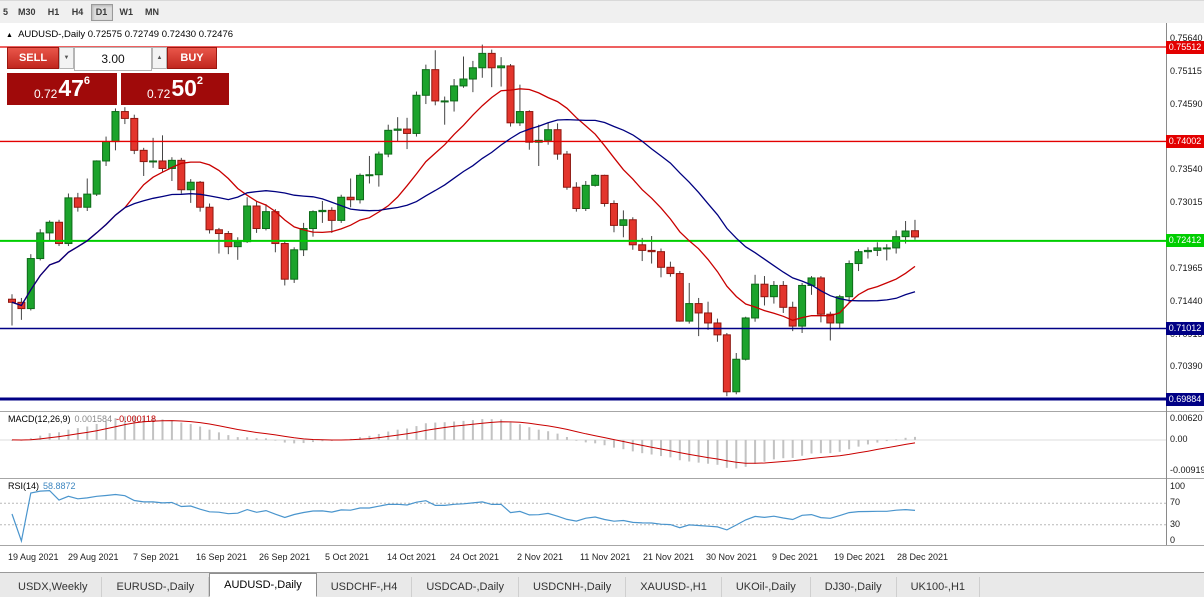  Describe the element at coordinates (732, 557) in the screenshot. I see `date-axis-label: 30 Nov 2021` at that location.